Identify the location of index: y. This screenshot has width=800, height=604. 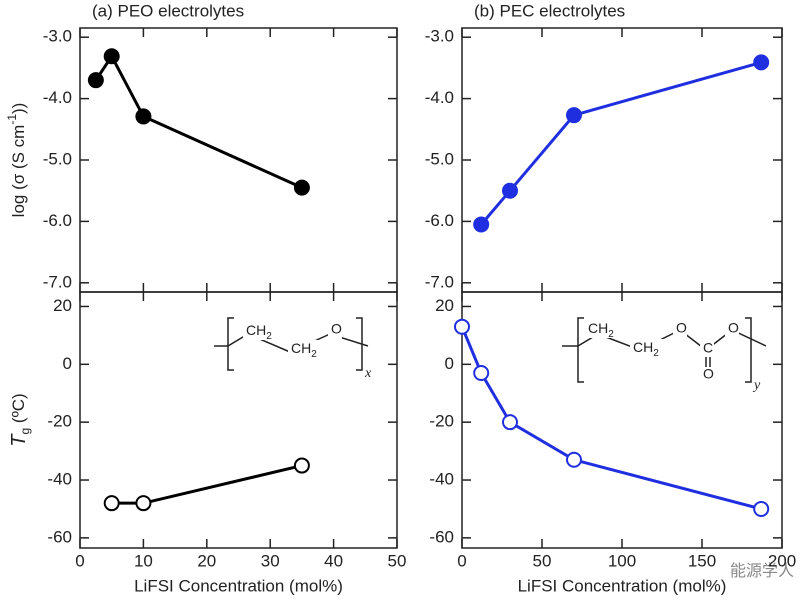
(756, 385).